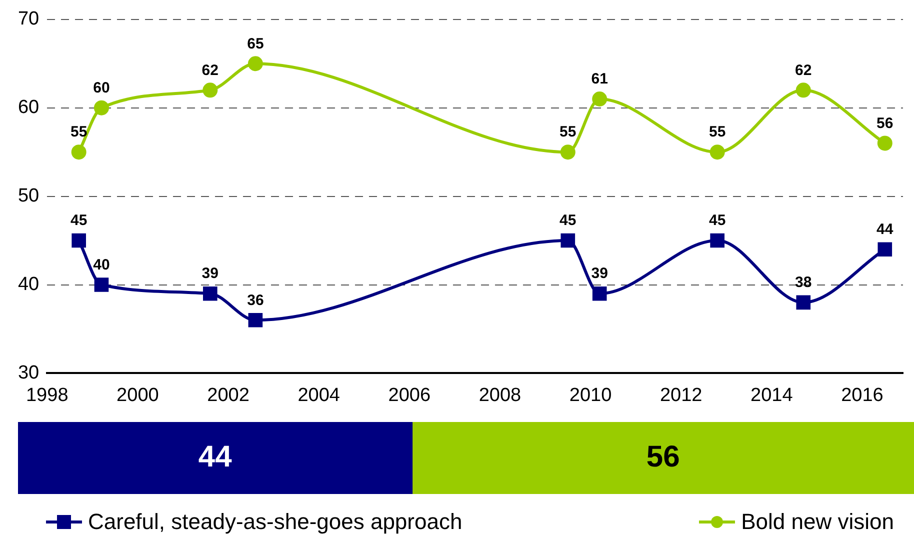  What do you see at coordinates (772, 395) in the screenshot?
I see `x-tick-label: 2014` at bounding box center [772, 395].